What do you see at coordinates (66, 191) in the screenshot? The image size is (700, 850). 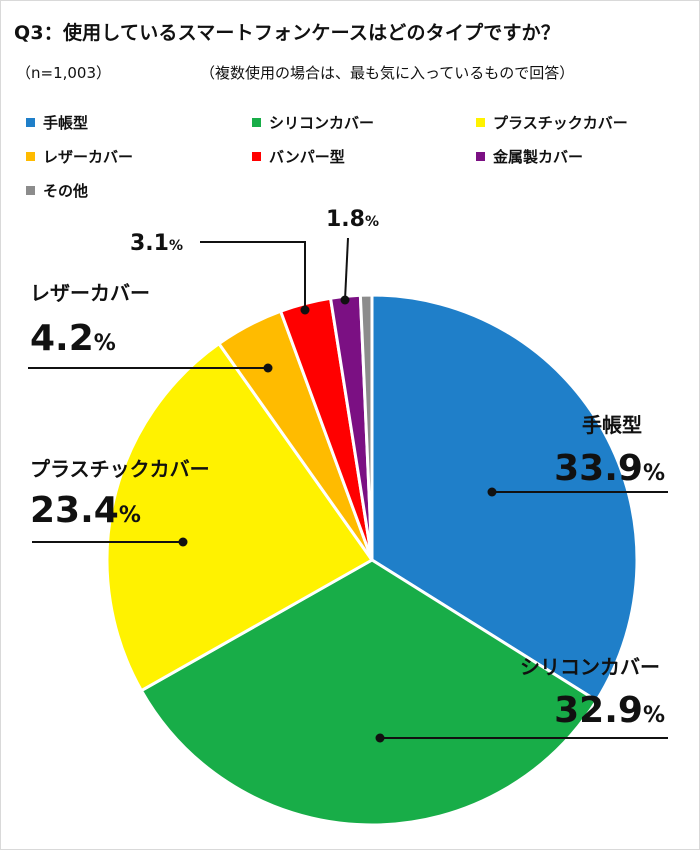 I see `legend-label: その他` at bounding box center [66, 191].